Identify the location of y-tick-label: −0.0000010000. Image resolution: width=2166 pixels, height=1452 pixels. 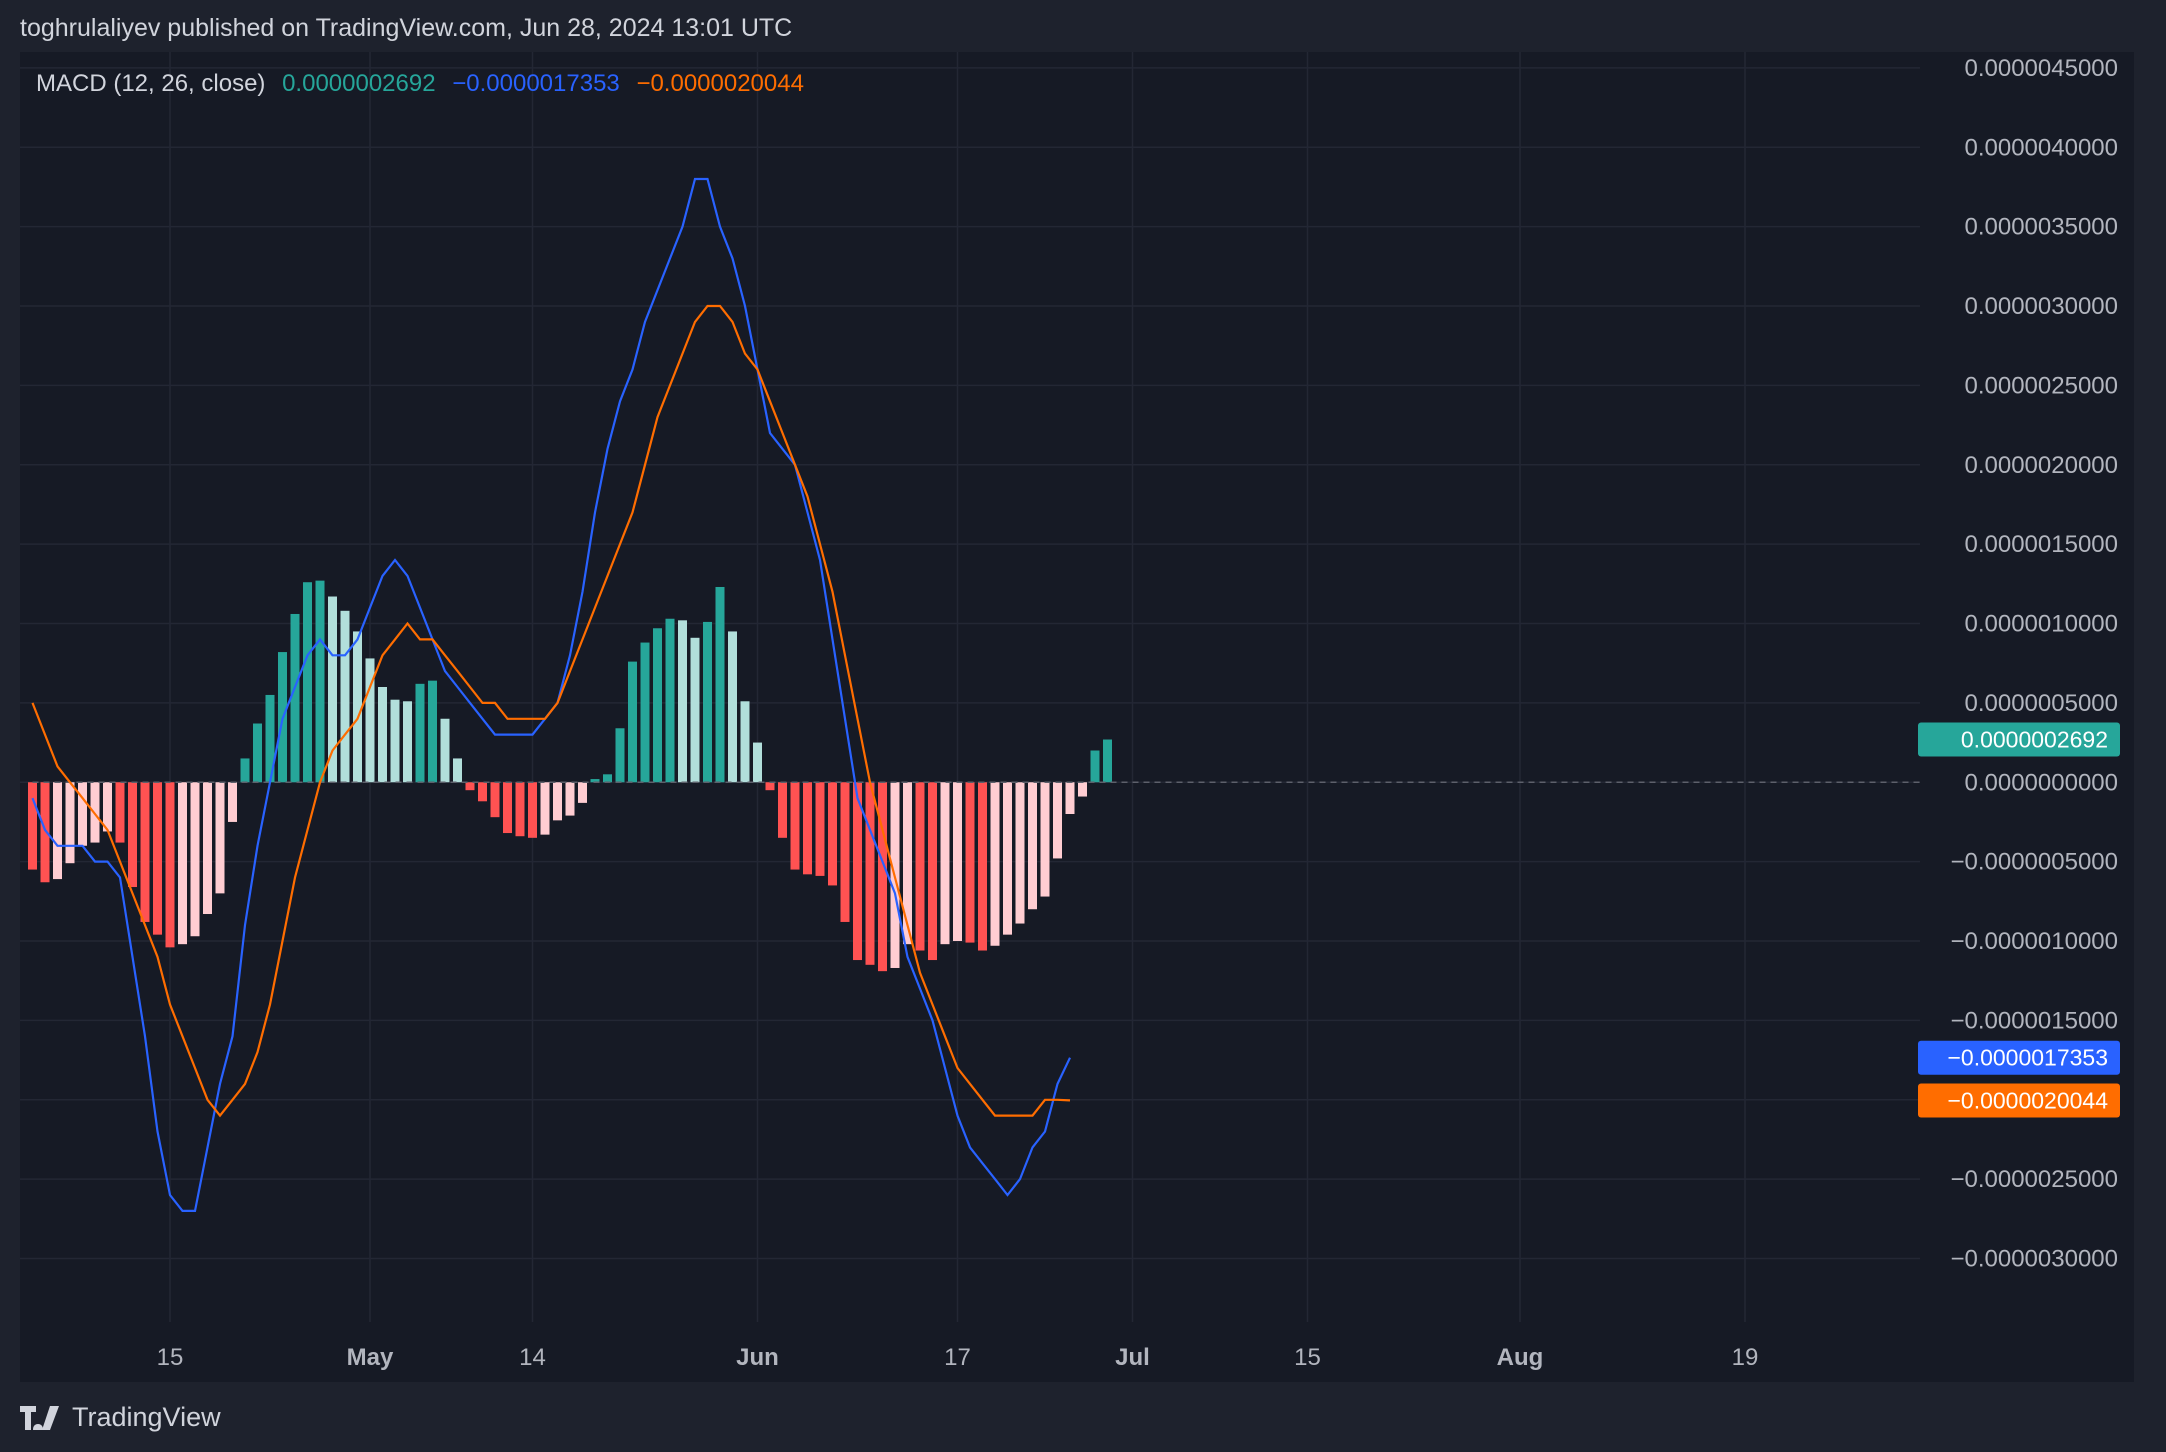
(2034, 941).